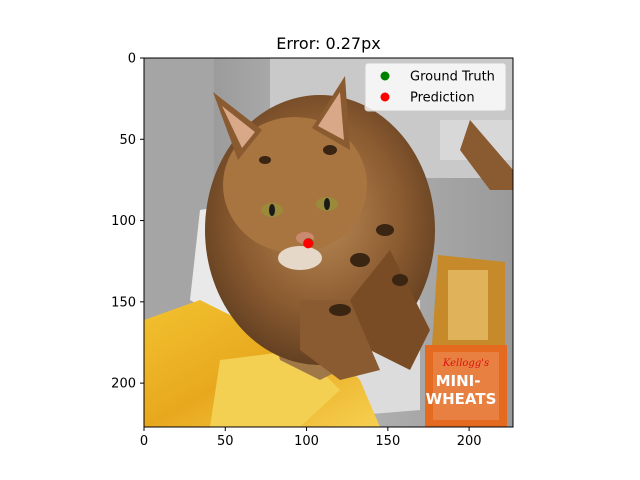 The width and height of the screenshot is (640, 480). Describe the element at coordinates (465, 363) in the screenshot. I see `box-brand-text: Kellogg's` at that location.